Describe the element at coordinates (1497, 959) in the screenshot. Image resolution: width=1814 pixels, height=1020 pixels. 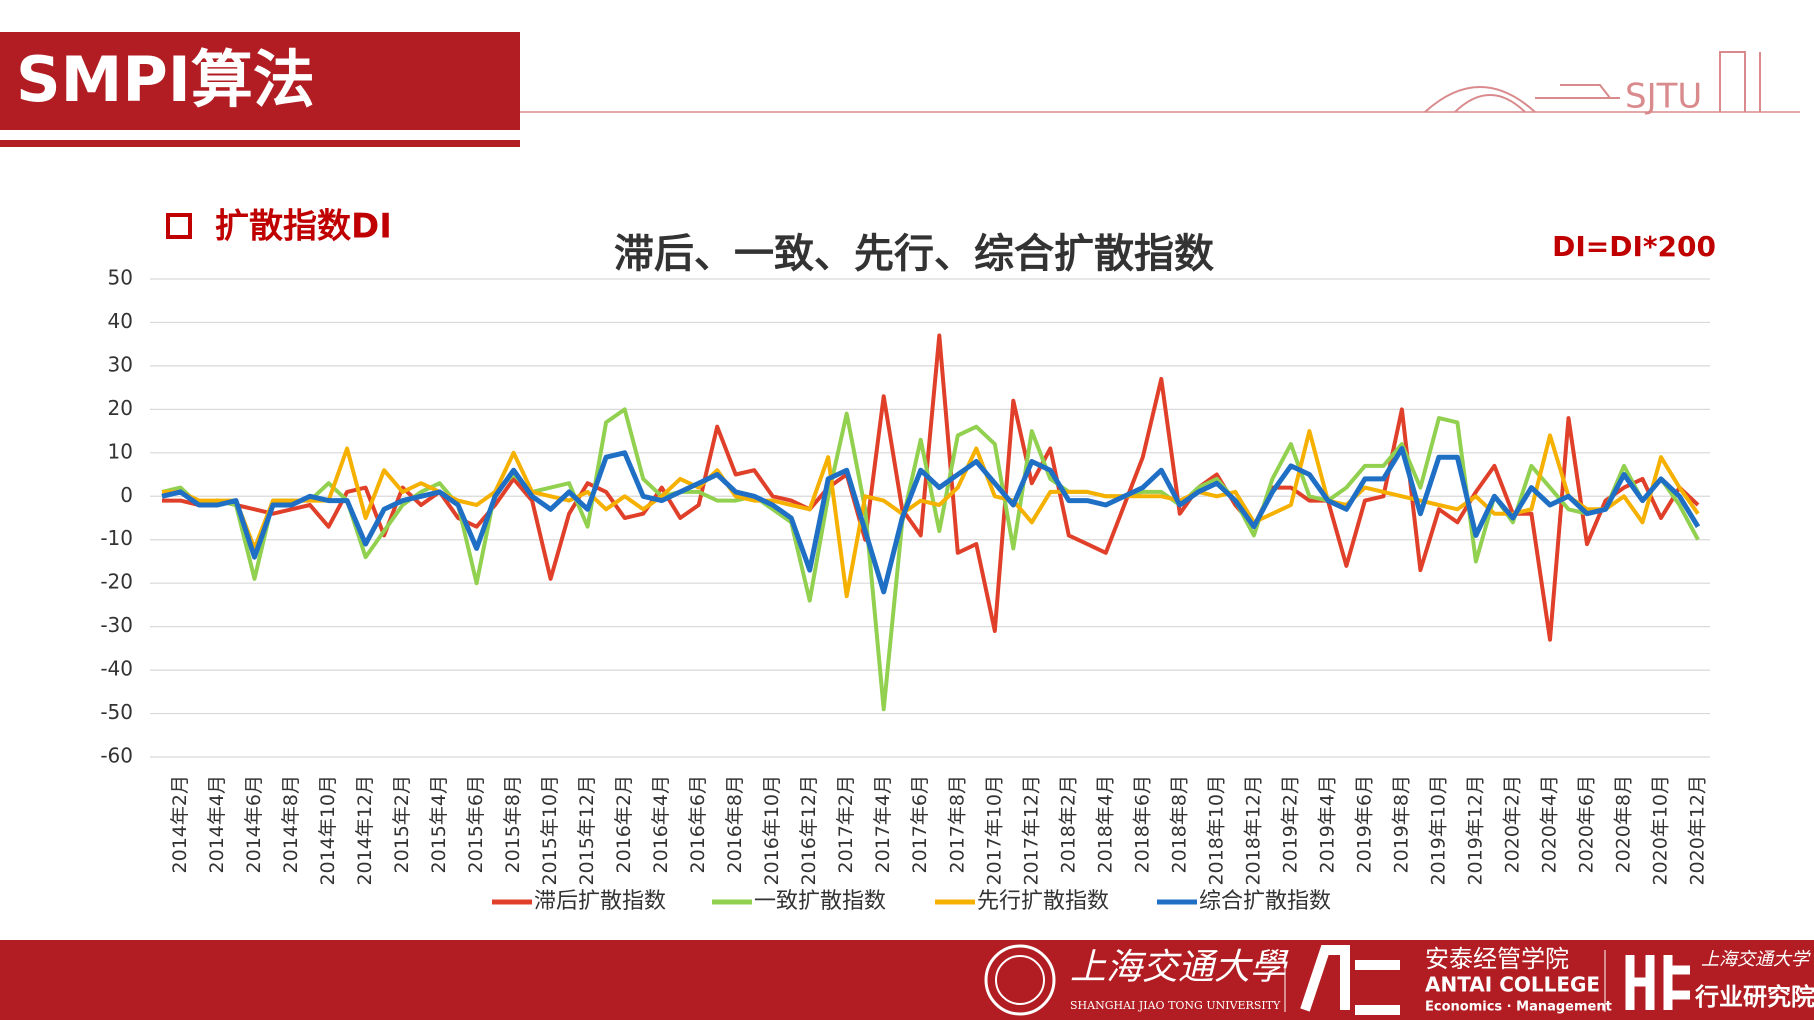
I see `footer-antai-cn: 安泰经管学院` at that location.